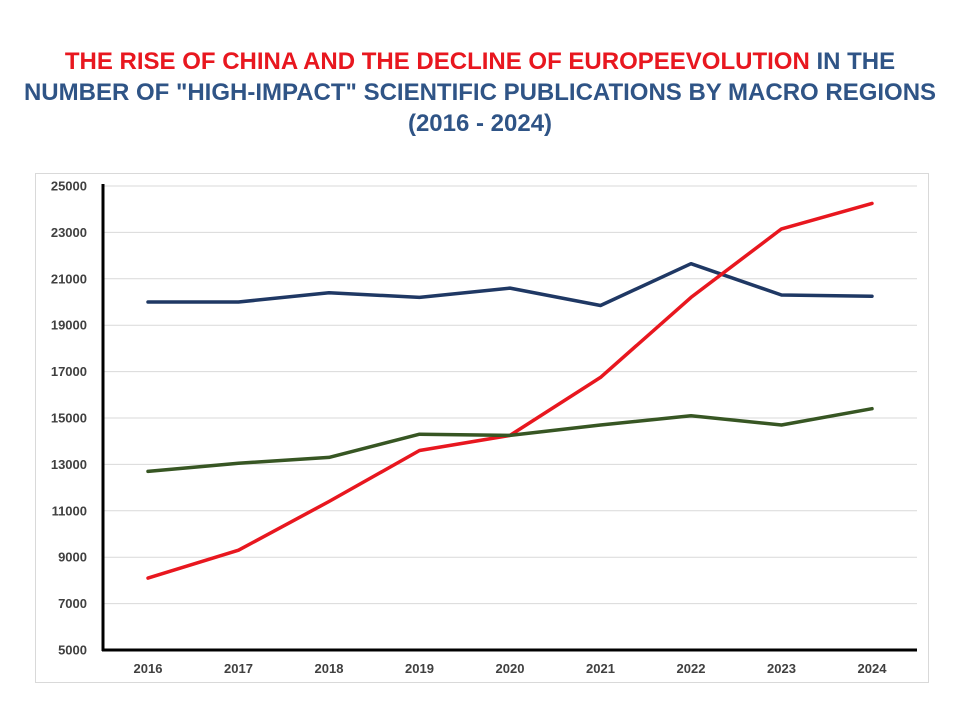 The image size is (960, 720). Describe the element at coordinates (69, 371) in the screenshot. I see `y-tick-label: 17000` at that location.